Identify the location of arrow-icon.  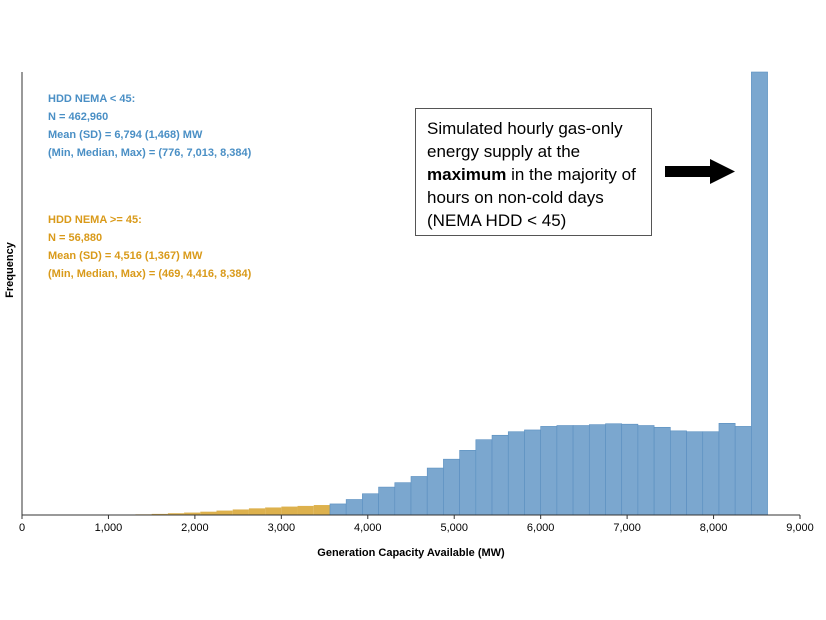
(700, 171).